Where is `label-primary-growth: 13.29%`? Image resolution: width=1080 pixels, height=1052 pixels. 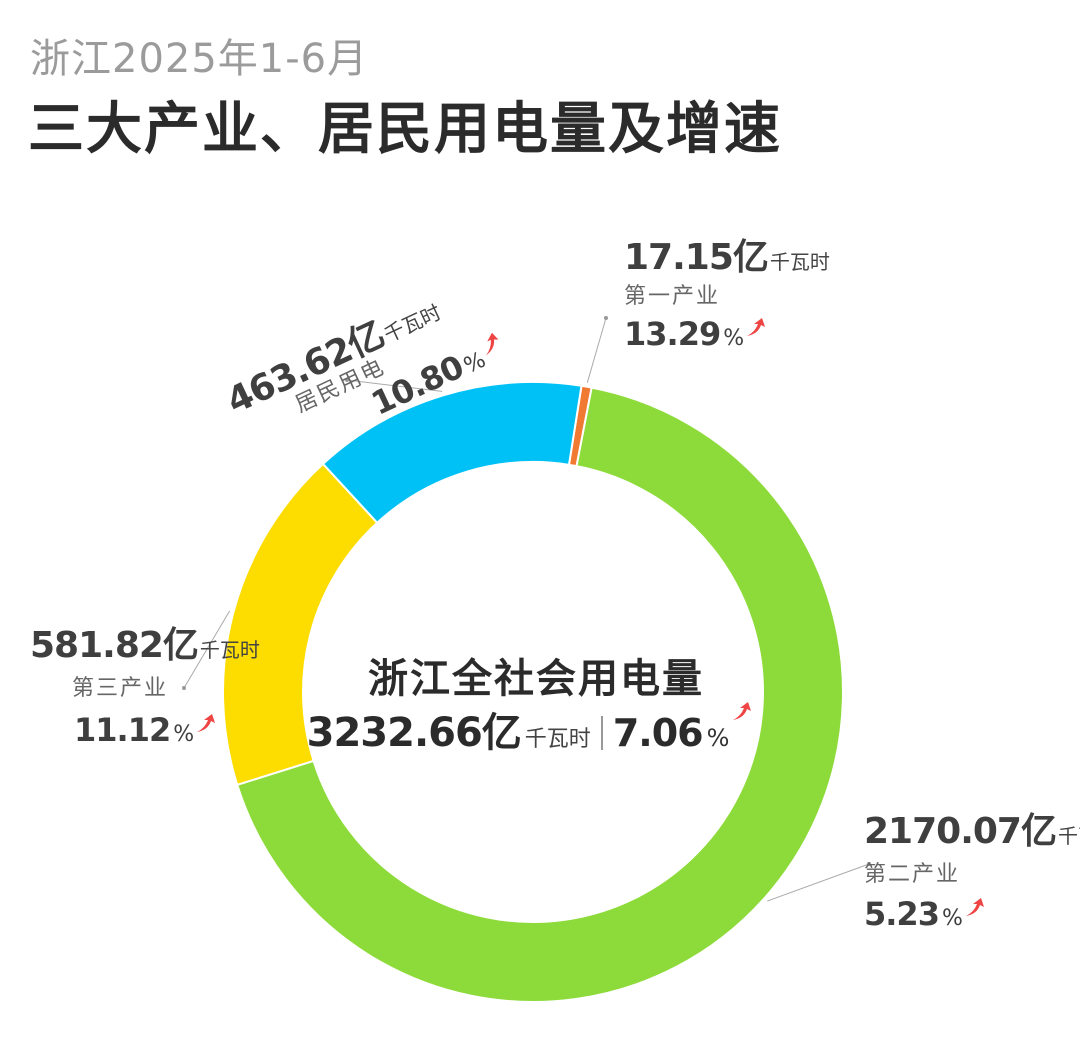 label-primary-growth: 13.29% is located at coordinates (727, 334).